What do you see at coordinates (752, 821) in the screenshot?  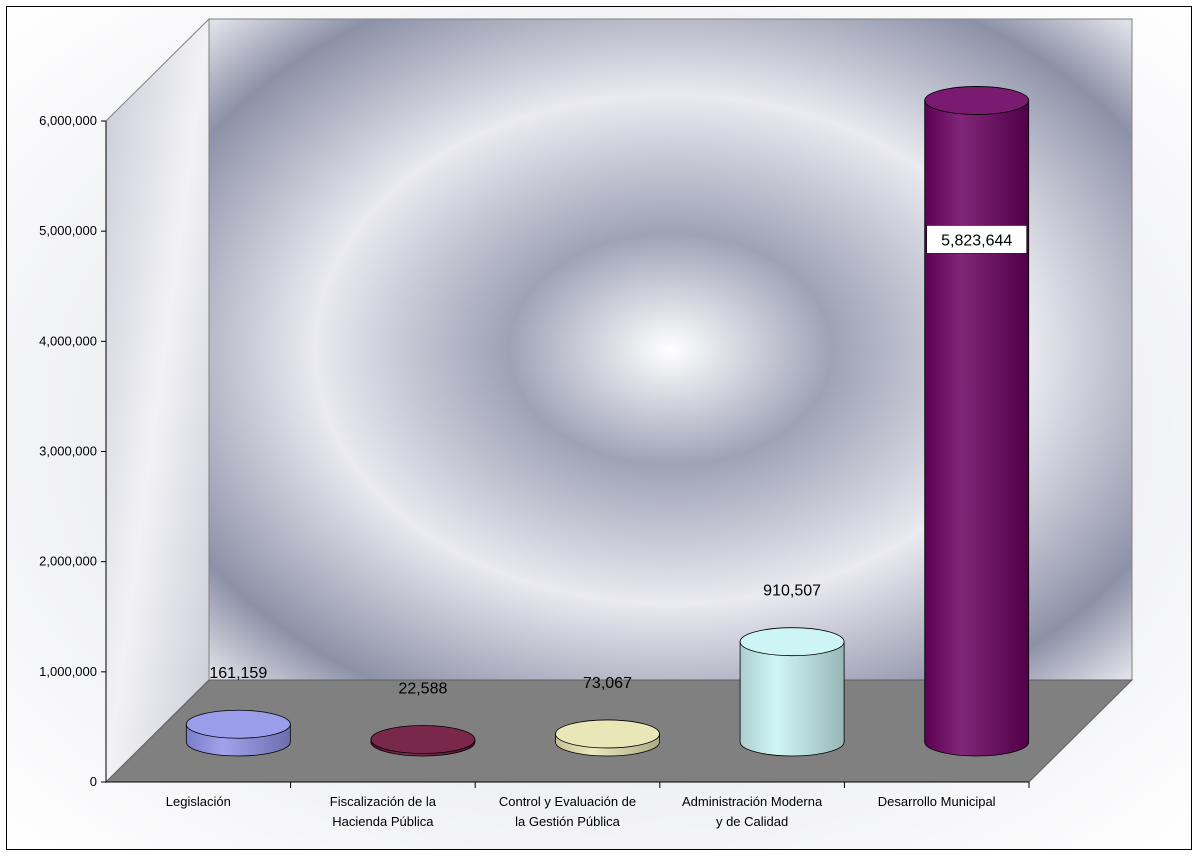 I see `x-tick-label: y de Calidad` at bounding box center [752, 821].